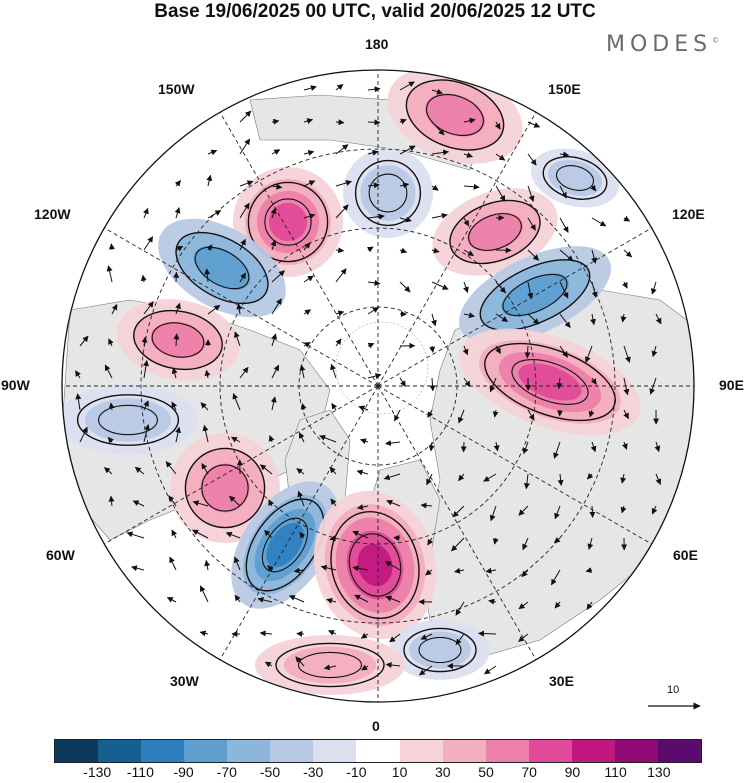 This screenshot has width=750, height=783. Describe the element at coordinates (356, 772) in the screenshot. I see `colorbar-tick-label: -10` at that location.